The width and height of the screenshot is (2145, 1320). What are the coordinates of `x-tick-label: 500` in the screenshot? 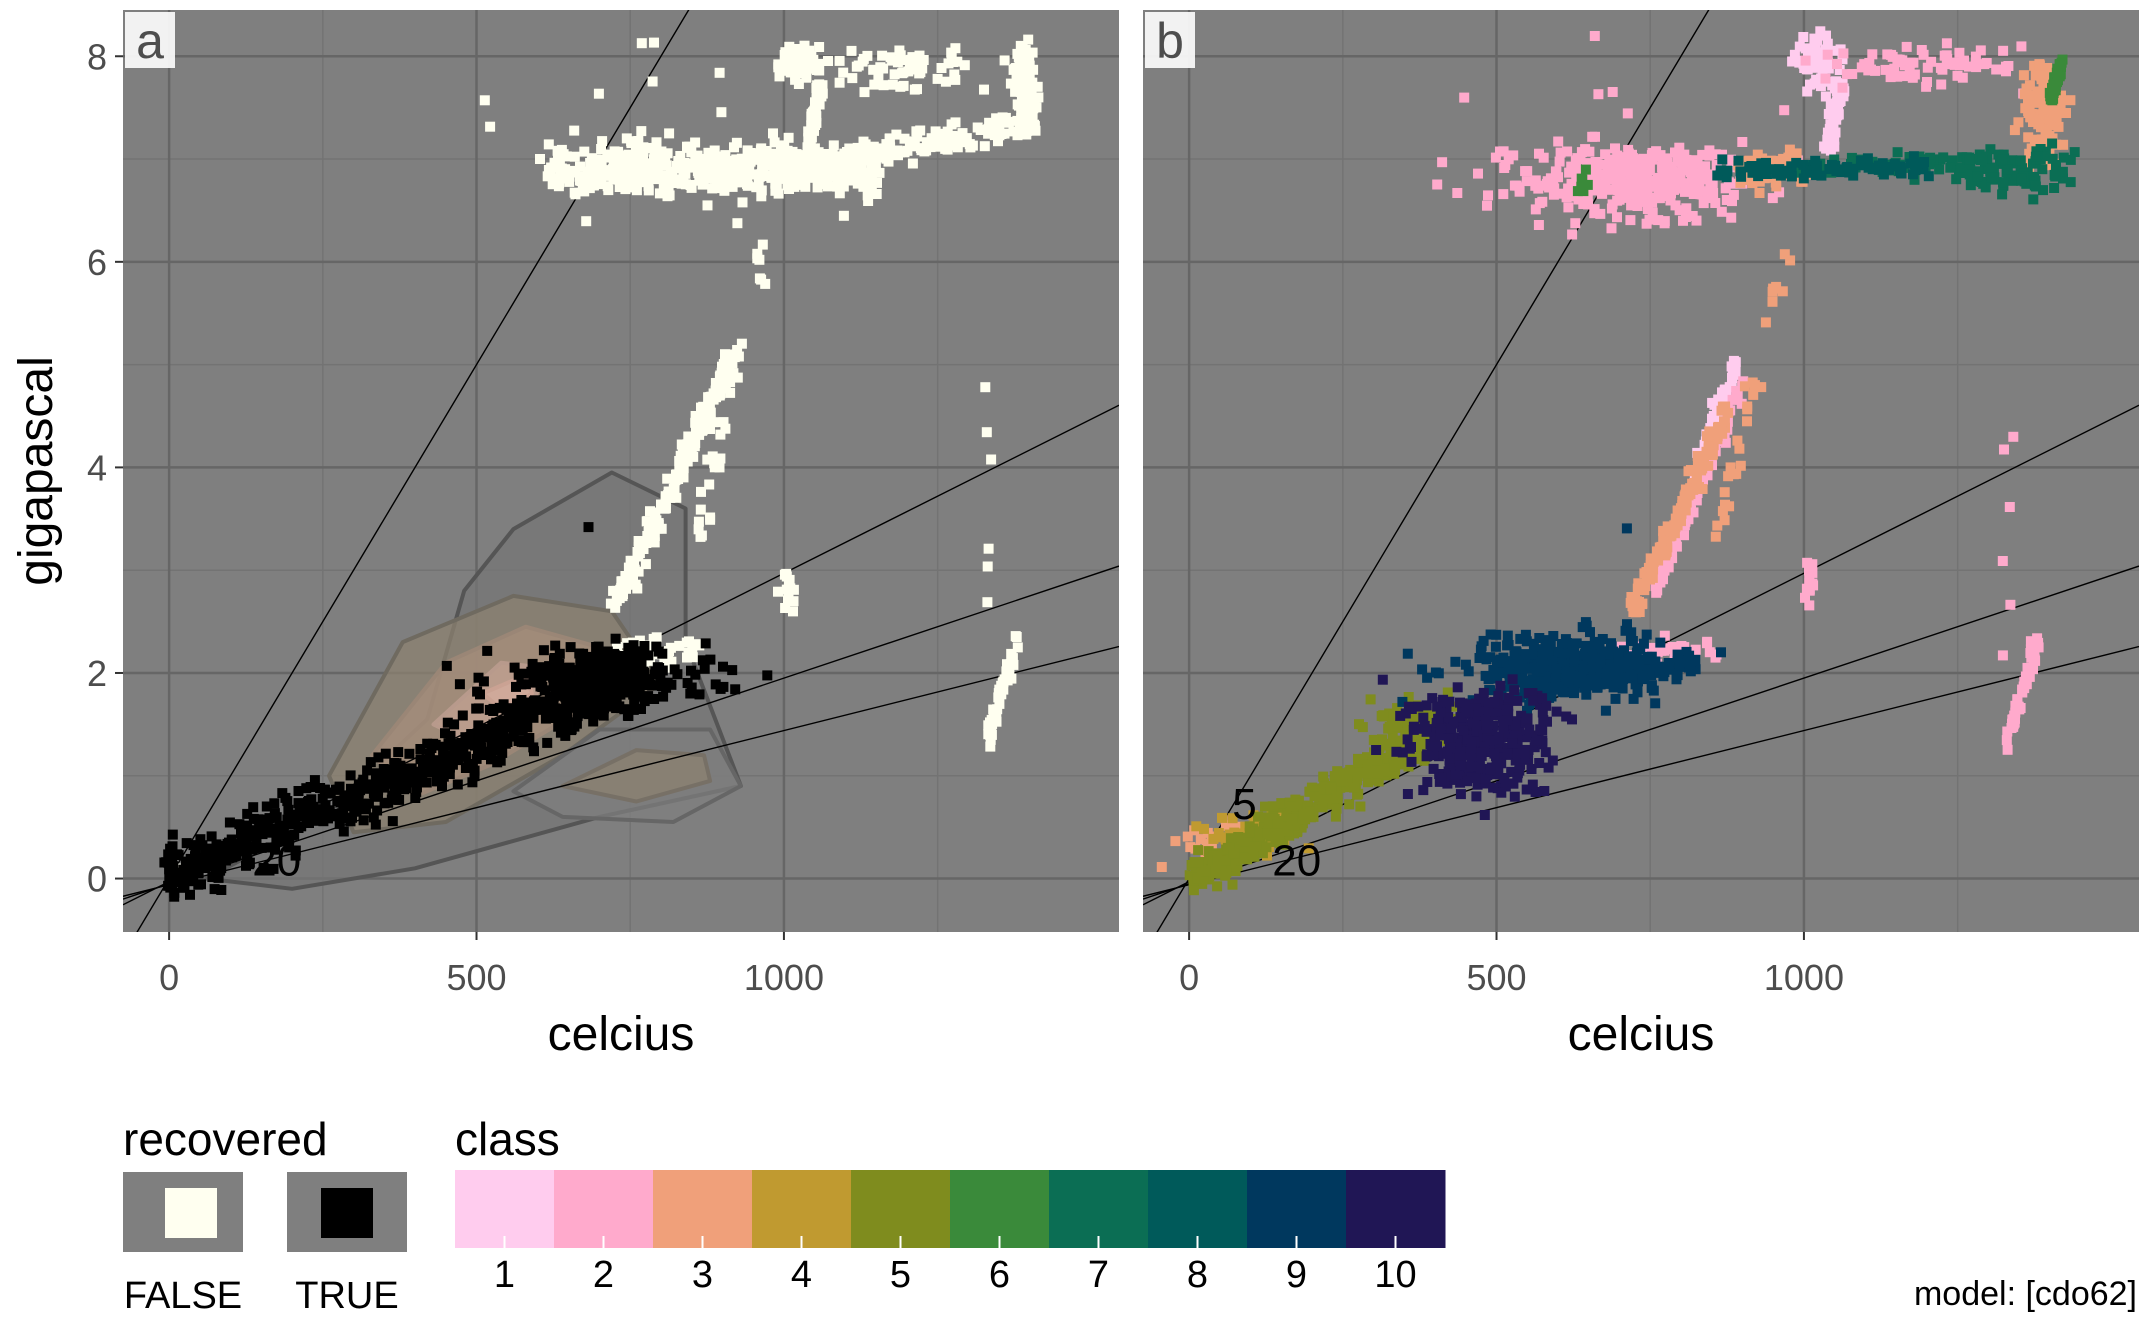 It's located at (476, 977).